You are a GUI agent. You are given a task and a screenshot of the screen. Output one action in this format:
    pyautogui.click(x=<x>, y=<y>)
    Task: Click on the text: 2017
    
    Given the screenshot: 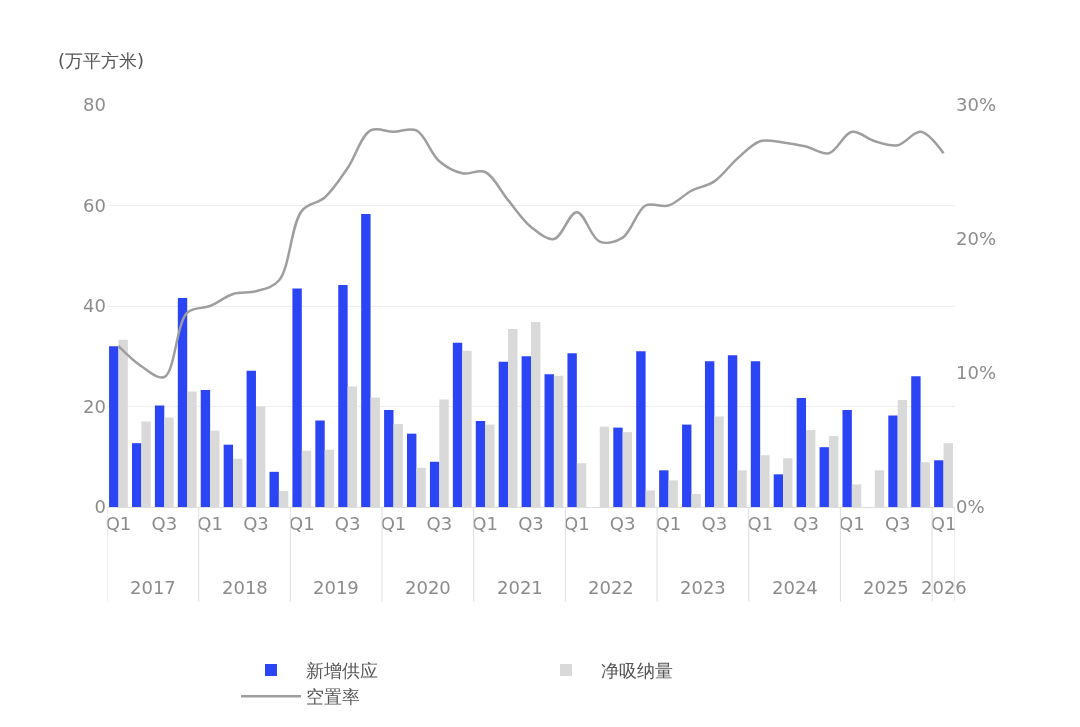 What is the action you would take?
    pyautogui.click(x=153, y=587)
    